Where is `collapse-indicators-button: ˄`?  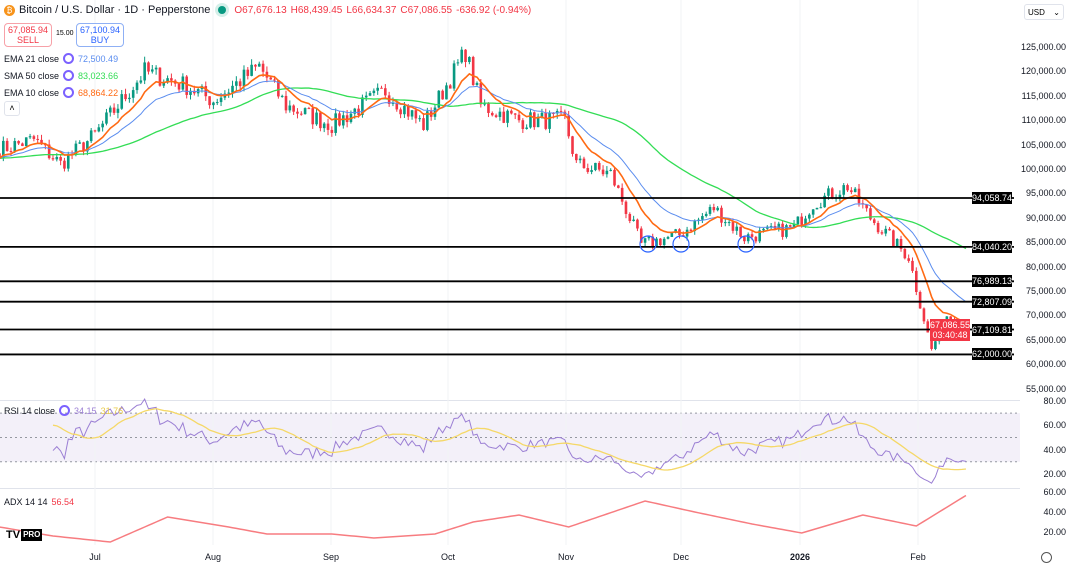 collapse-indicators-button: ˄ is located at coordinates (12, 108).